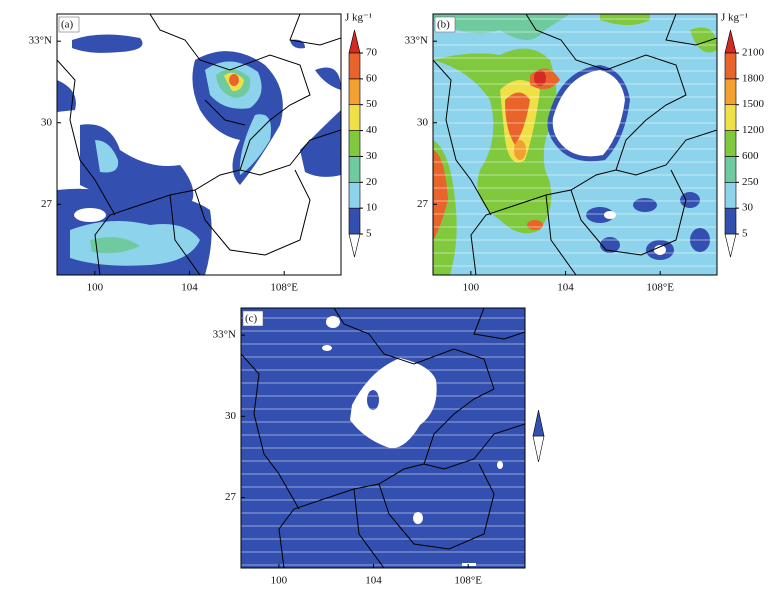  I want to click on colorbar-label: 1200, so click(753, 130).